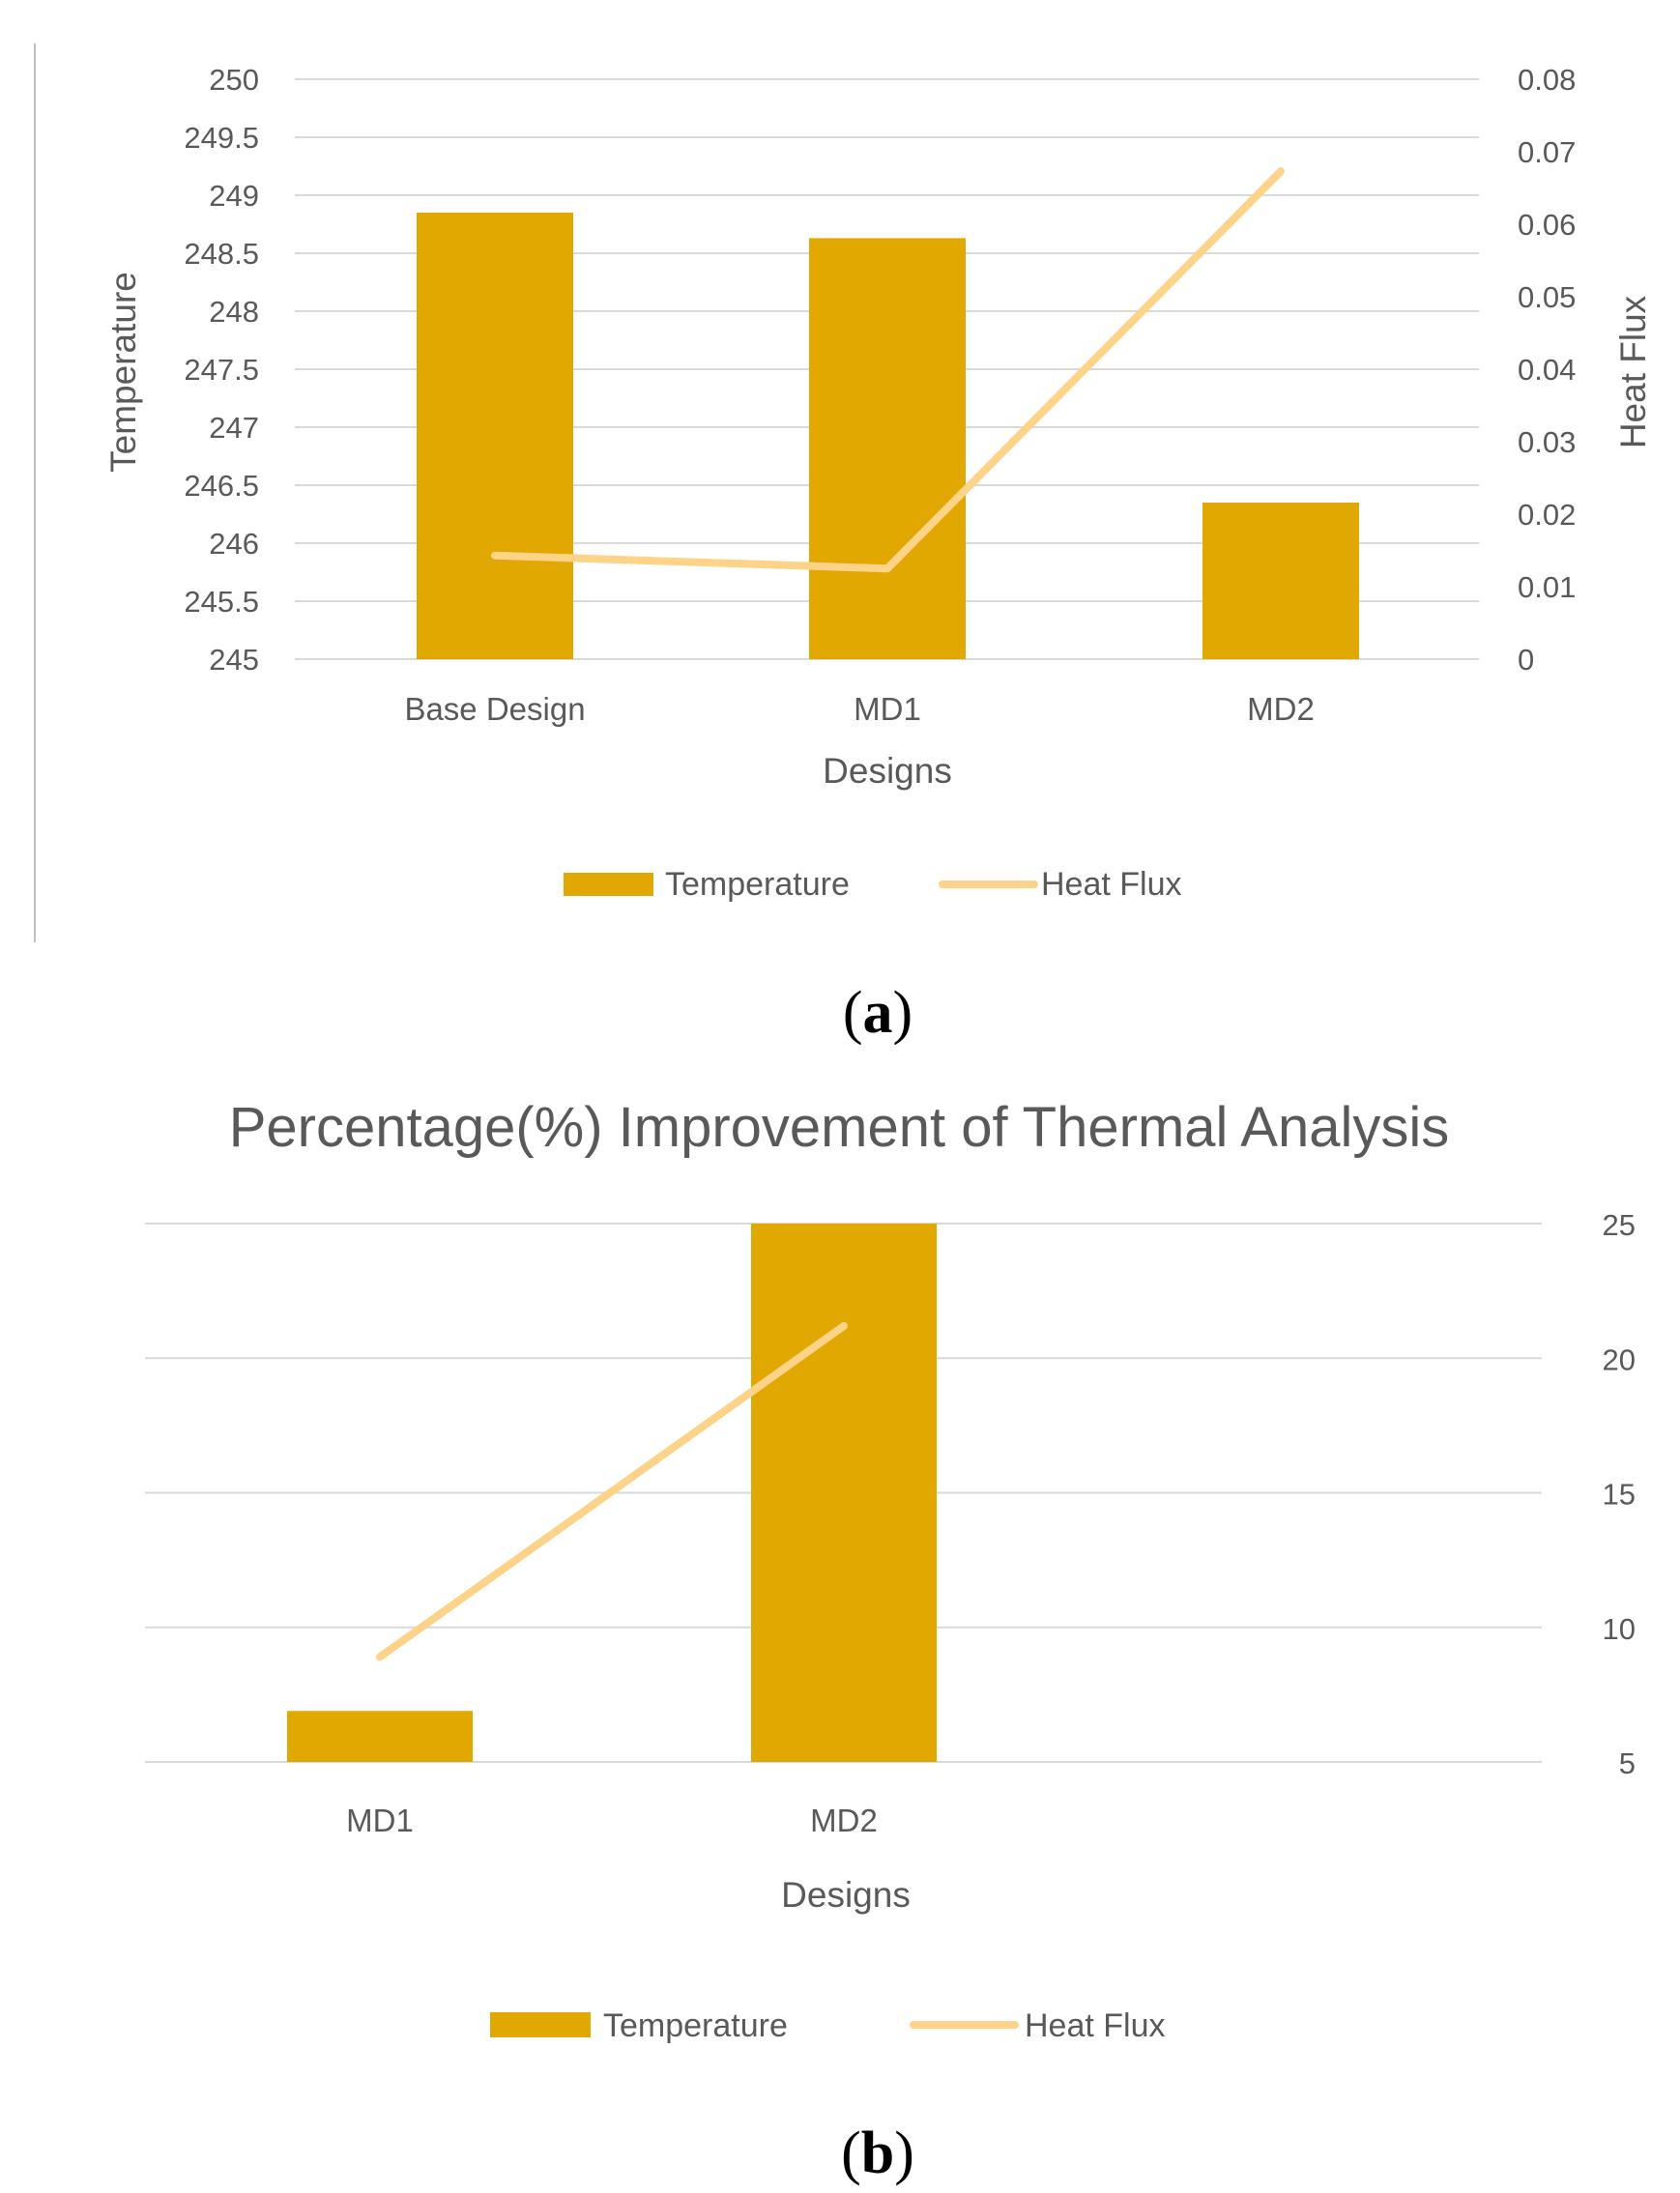 Image resolution: width=1680 pixels, height=2193 pixels. I want to click on chart-b-panel-label: (b), so click(877, 2153).